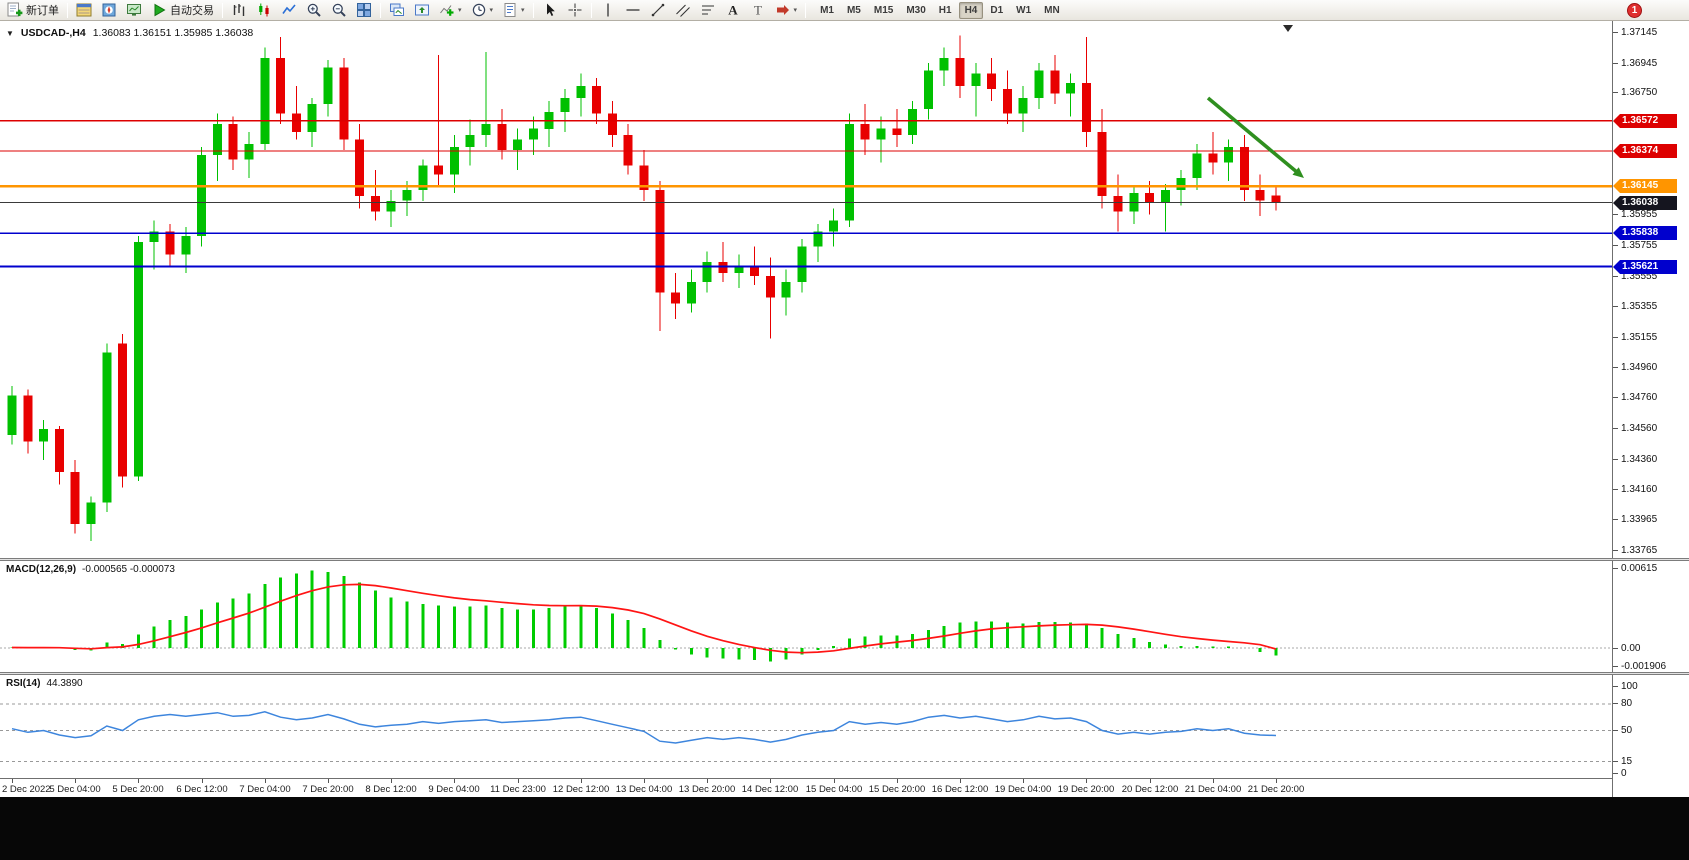 The image size is (1689, 860). I want to click on horizontal-line-icon, so click(633, 10).